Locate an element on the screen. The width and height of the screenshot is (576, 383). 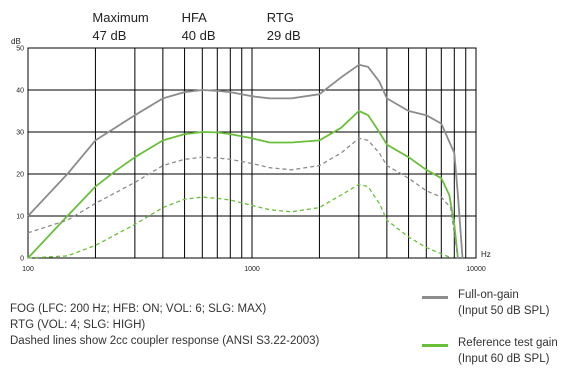
y-tick-label: 0 is located at coordinates (22, 259).